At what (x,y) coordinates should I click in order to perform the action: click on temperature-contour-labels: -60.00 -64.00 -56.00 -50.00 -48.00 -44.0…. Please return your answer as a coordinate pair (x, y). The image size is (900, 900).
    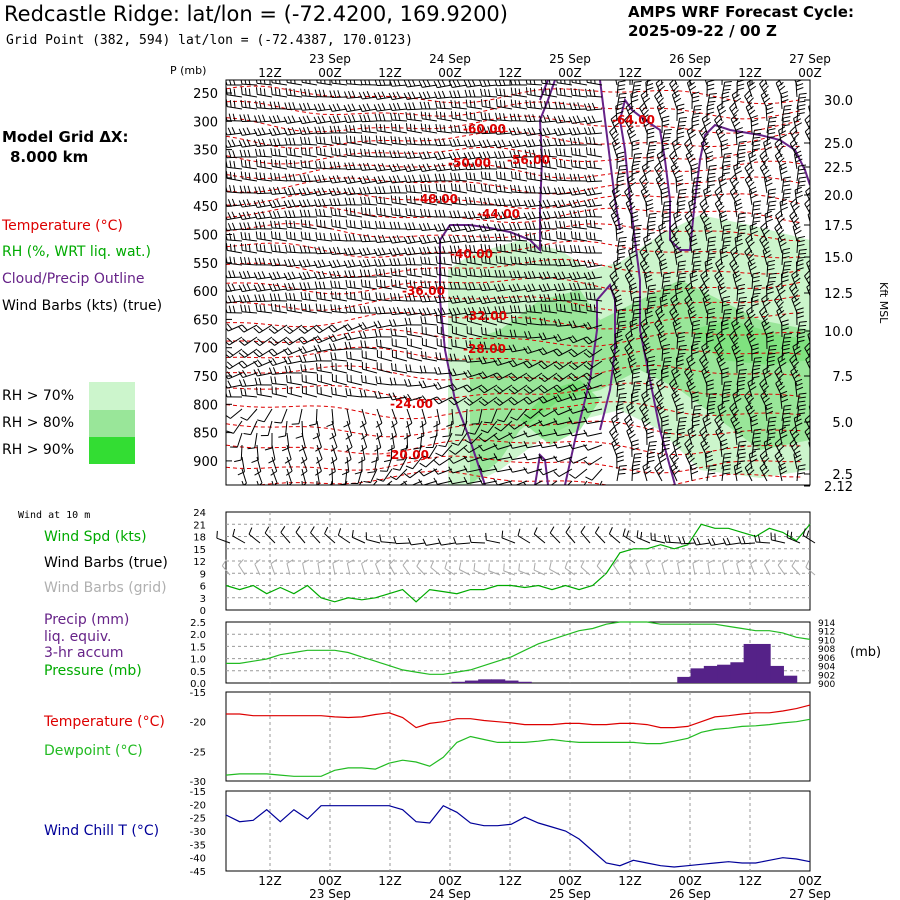
    Looking at the image, I should click on (520, 287).